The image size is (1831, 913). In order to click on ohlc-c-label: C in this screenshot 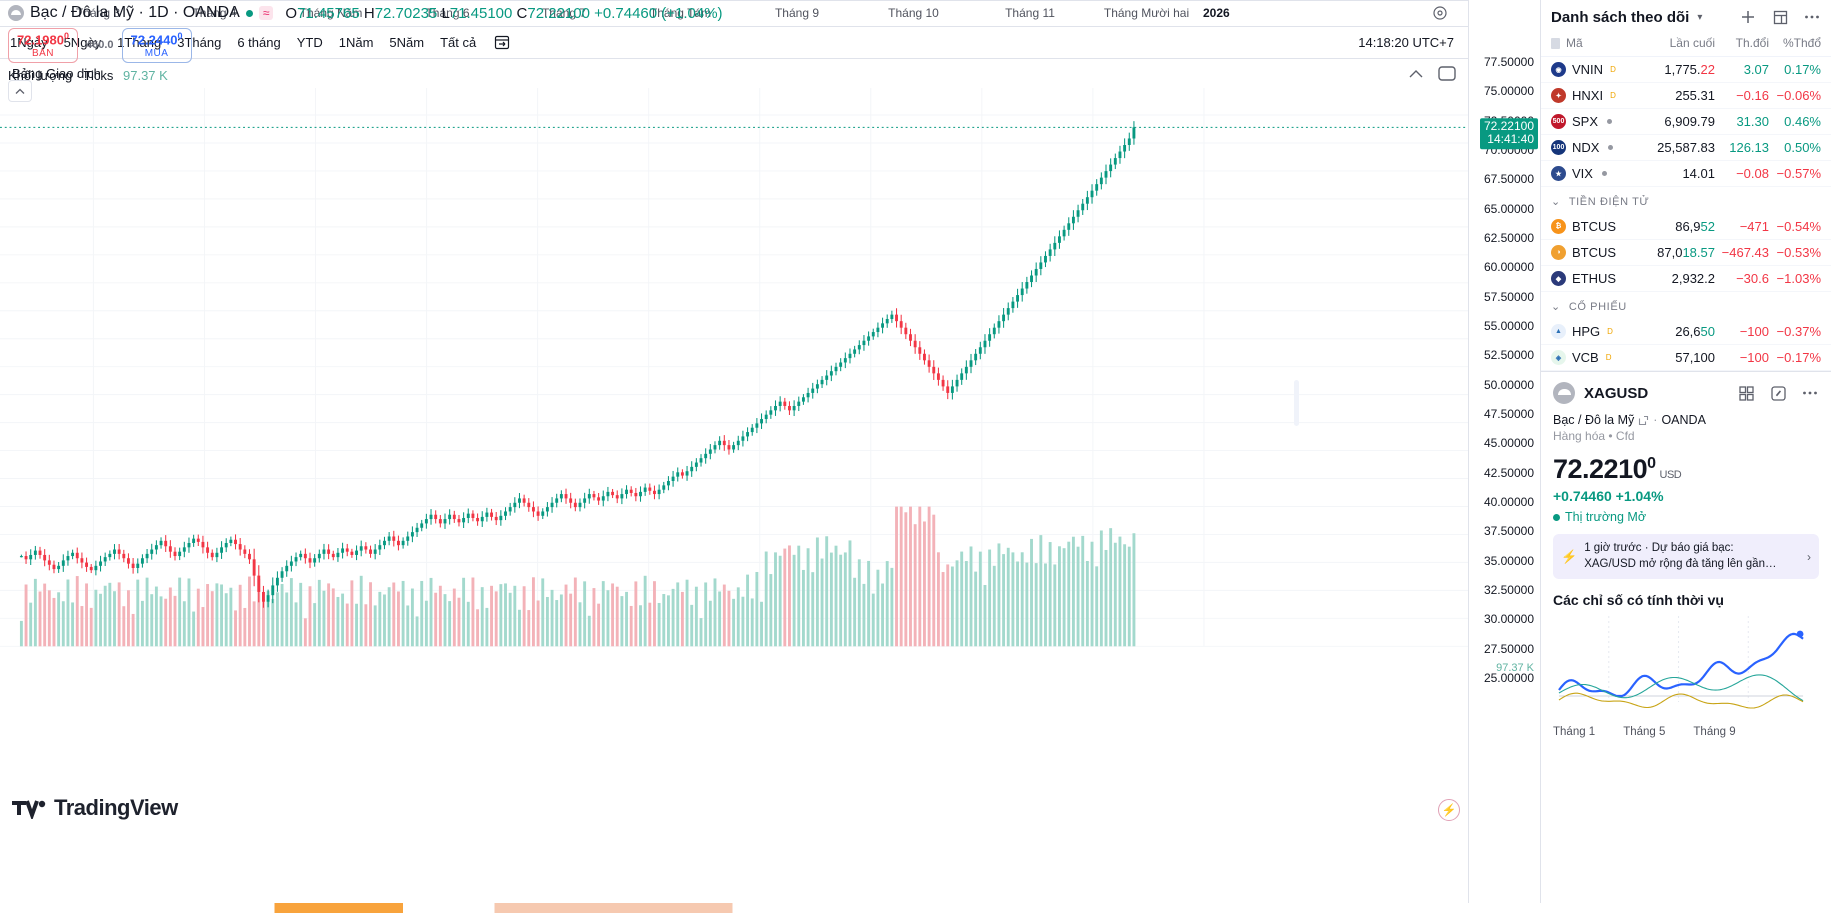, I will do `click(522, 13)`.